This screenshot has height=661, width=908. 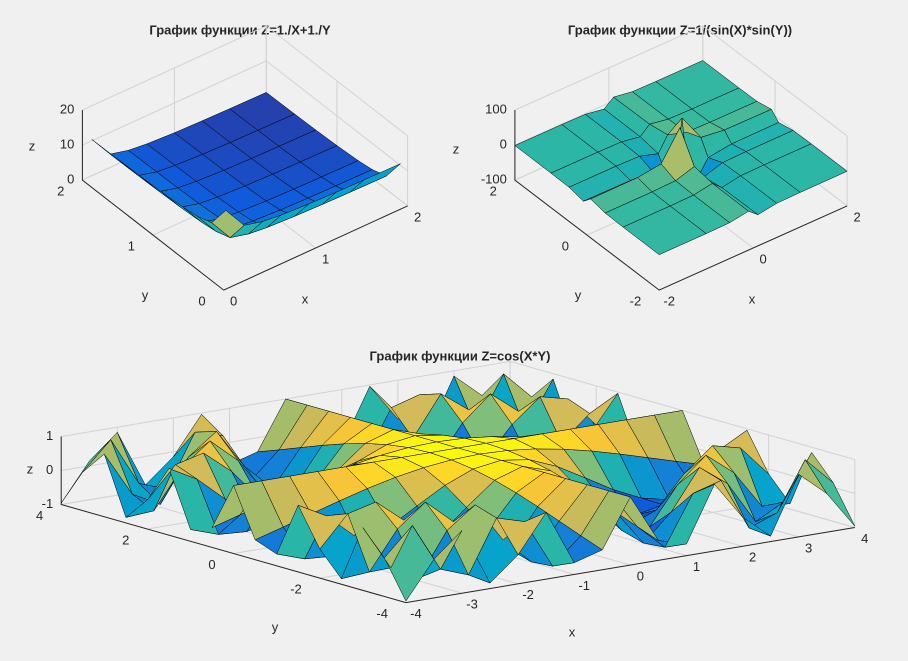 I want to click on y-tick-label: 4, so click(x=39, y=515).